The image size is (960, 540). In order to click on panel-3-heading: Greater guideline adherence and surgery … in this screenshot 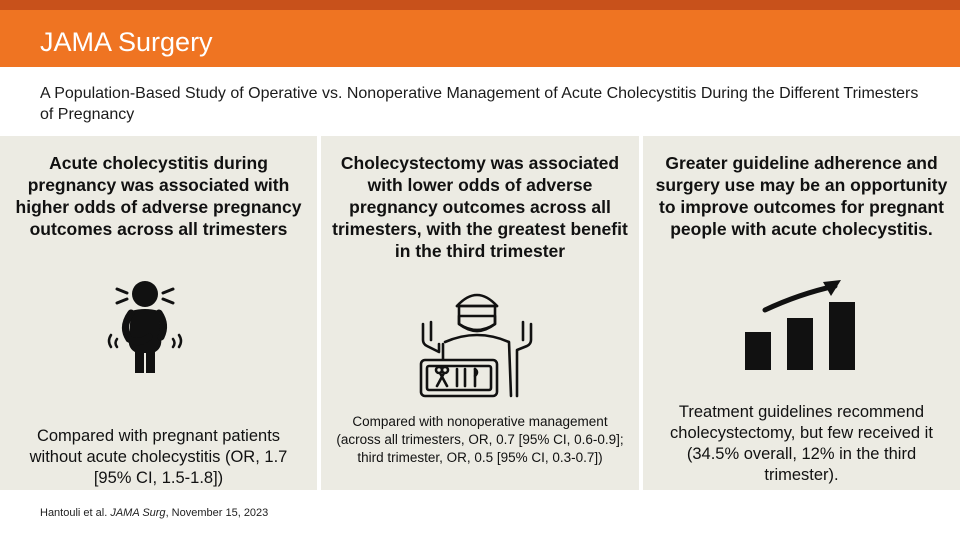, I will do `click(801, 196)`.